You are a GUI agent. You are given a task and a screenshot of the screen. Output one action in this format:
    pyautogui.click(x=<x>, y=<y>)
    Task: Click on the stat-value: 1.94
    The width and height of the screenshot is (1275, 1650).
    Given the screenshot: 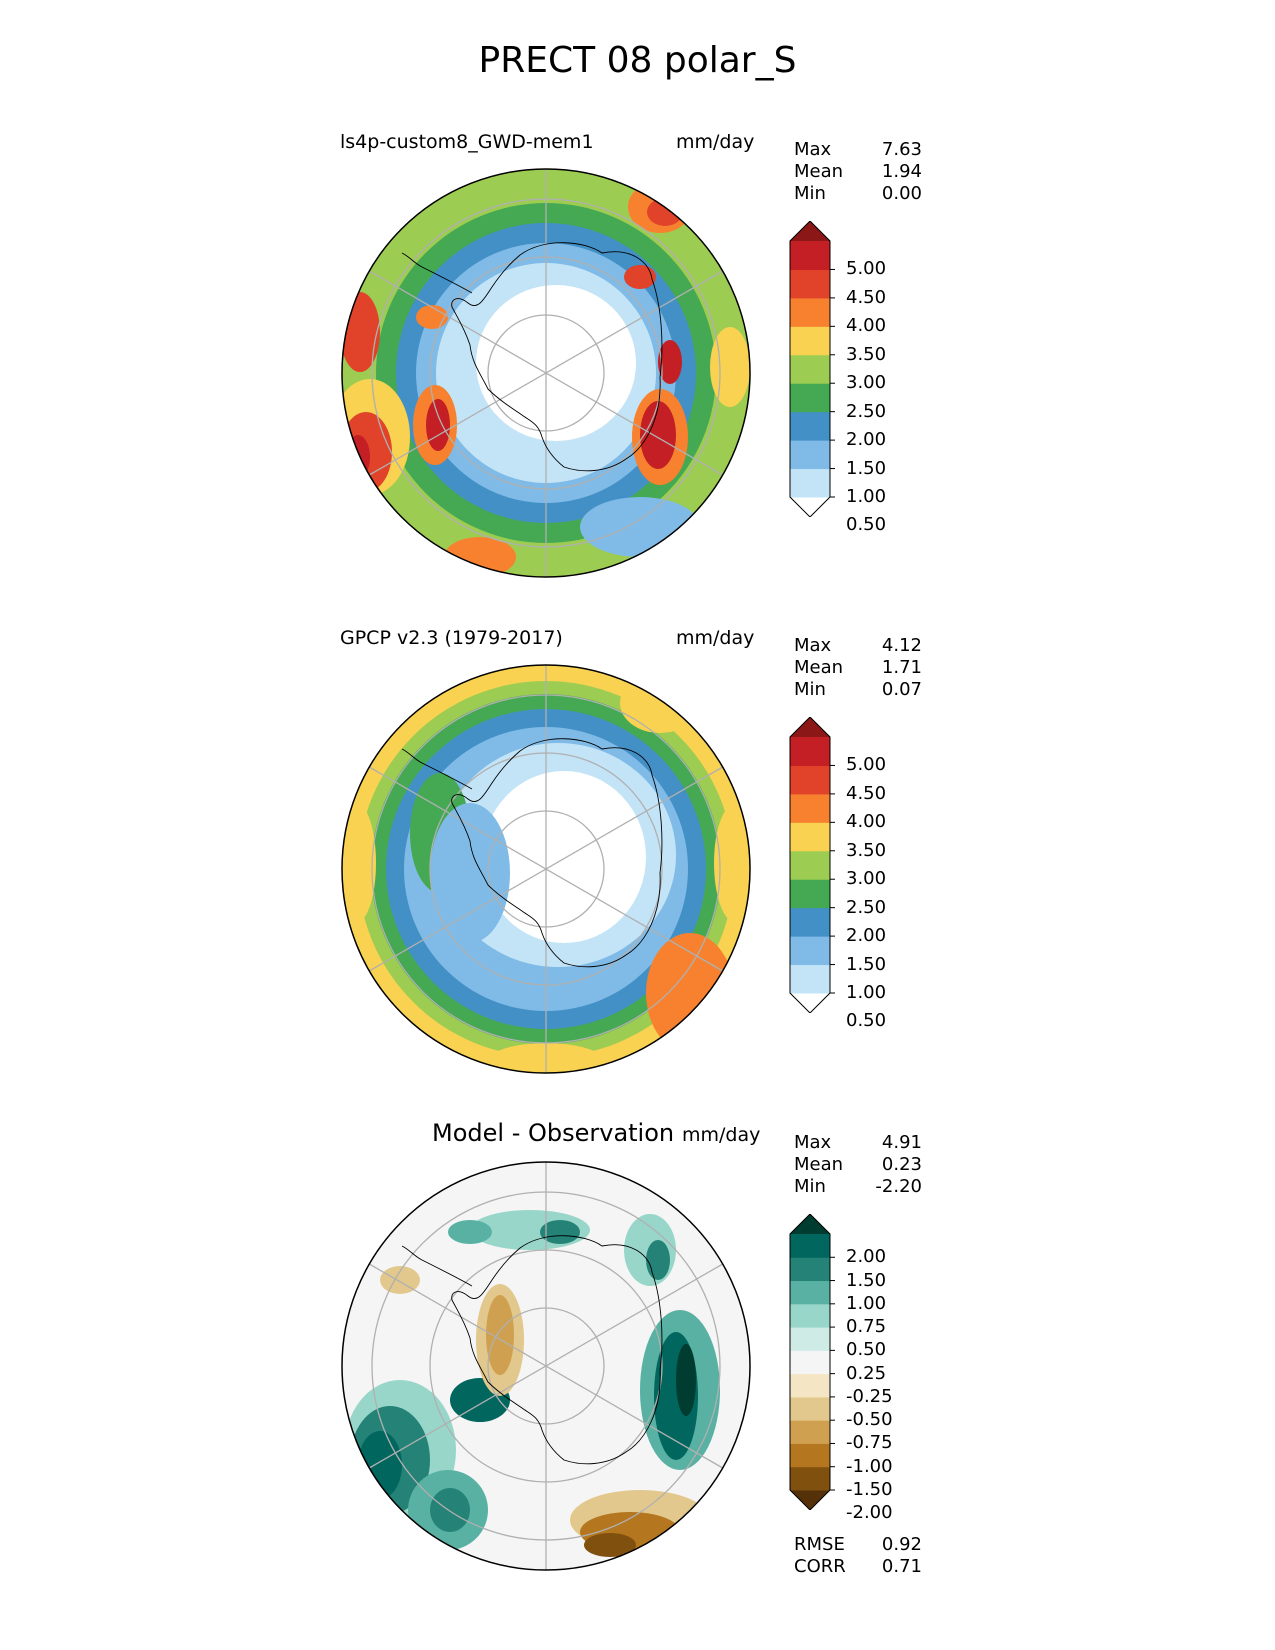 What is the action you would take?
    pyautogui.click(x=901, y=171)
    